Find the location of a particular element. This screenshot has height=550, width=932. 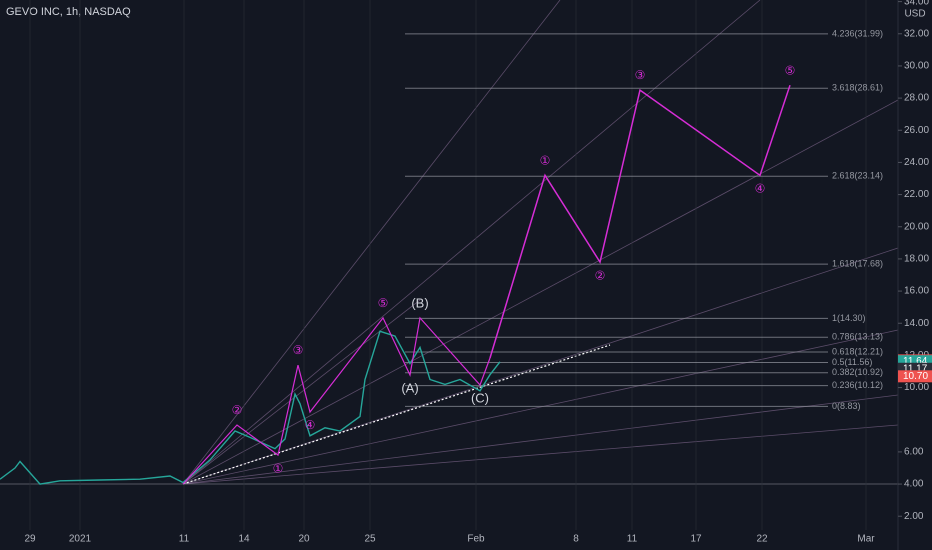

fib-label: 3.618(28.61) is located at coordinates (857, 88).